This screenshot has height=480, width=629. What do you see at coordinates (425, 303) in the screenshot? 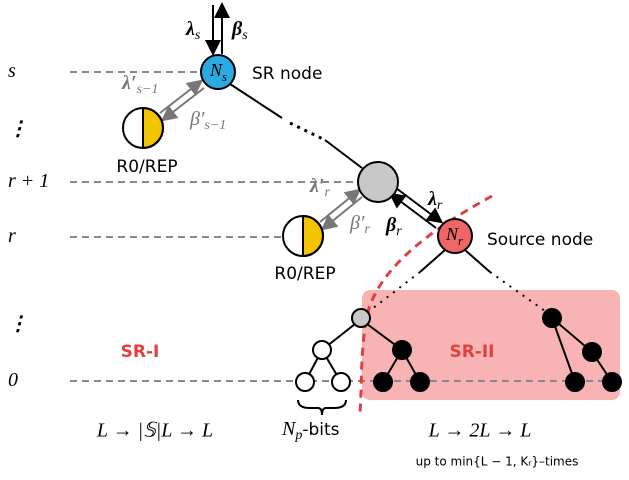
I see `boundary` at bounding box center [425, 303].